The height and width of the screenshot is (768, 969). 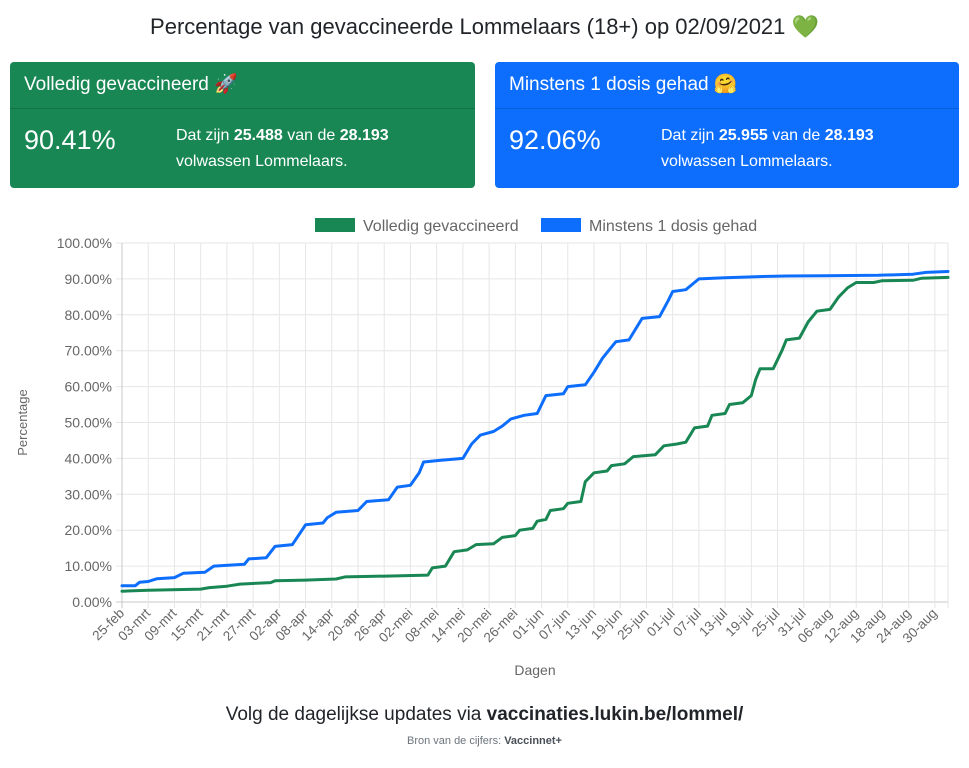 What do you see at coordinates (88, 387) in the screenshot?
I see `y-tick-label: 60.00%` at bounding box center [88, 387].